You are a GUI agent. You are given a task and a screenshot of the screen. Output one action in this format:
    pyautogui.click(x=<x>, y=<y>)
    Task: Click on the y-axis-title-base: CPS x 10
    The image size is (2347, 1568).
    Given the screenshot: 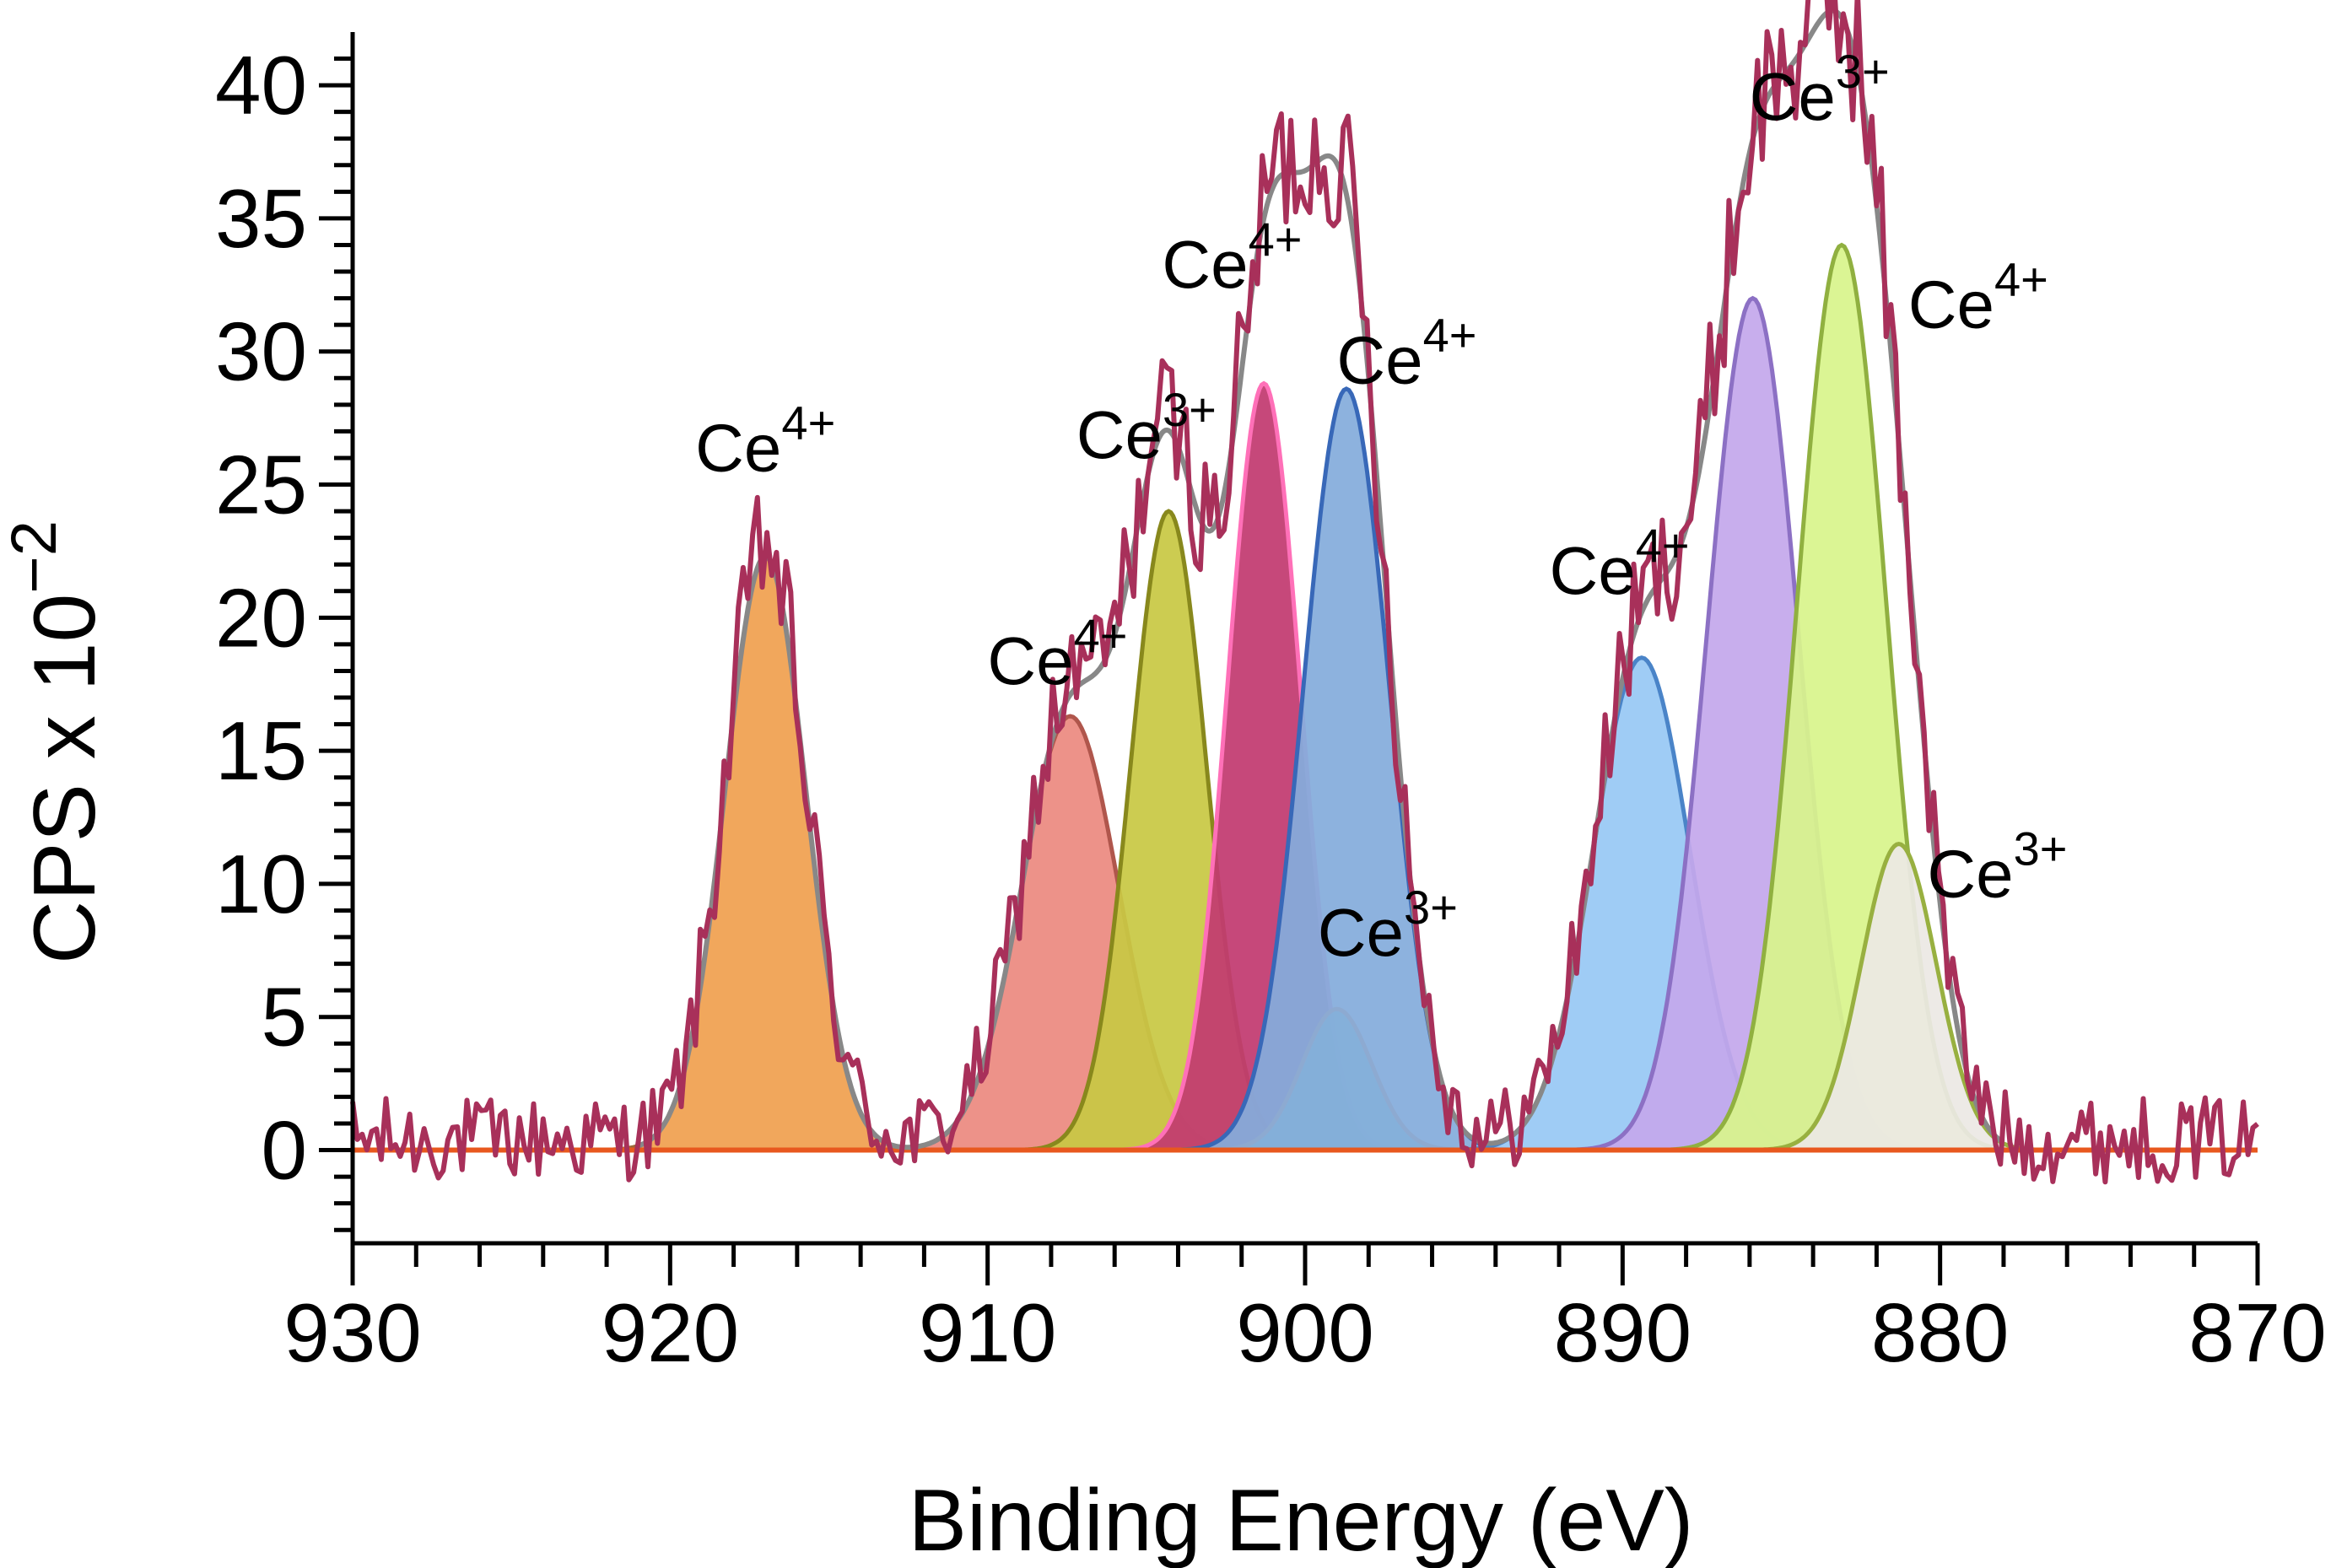 What is the action you would take?
    pyautogui.click(x=65, y=779)
    